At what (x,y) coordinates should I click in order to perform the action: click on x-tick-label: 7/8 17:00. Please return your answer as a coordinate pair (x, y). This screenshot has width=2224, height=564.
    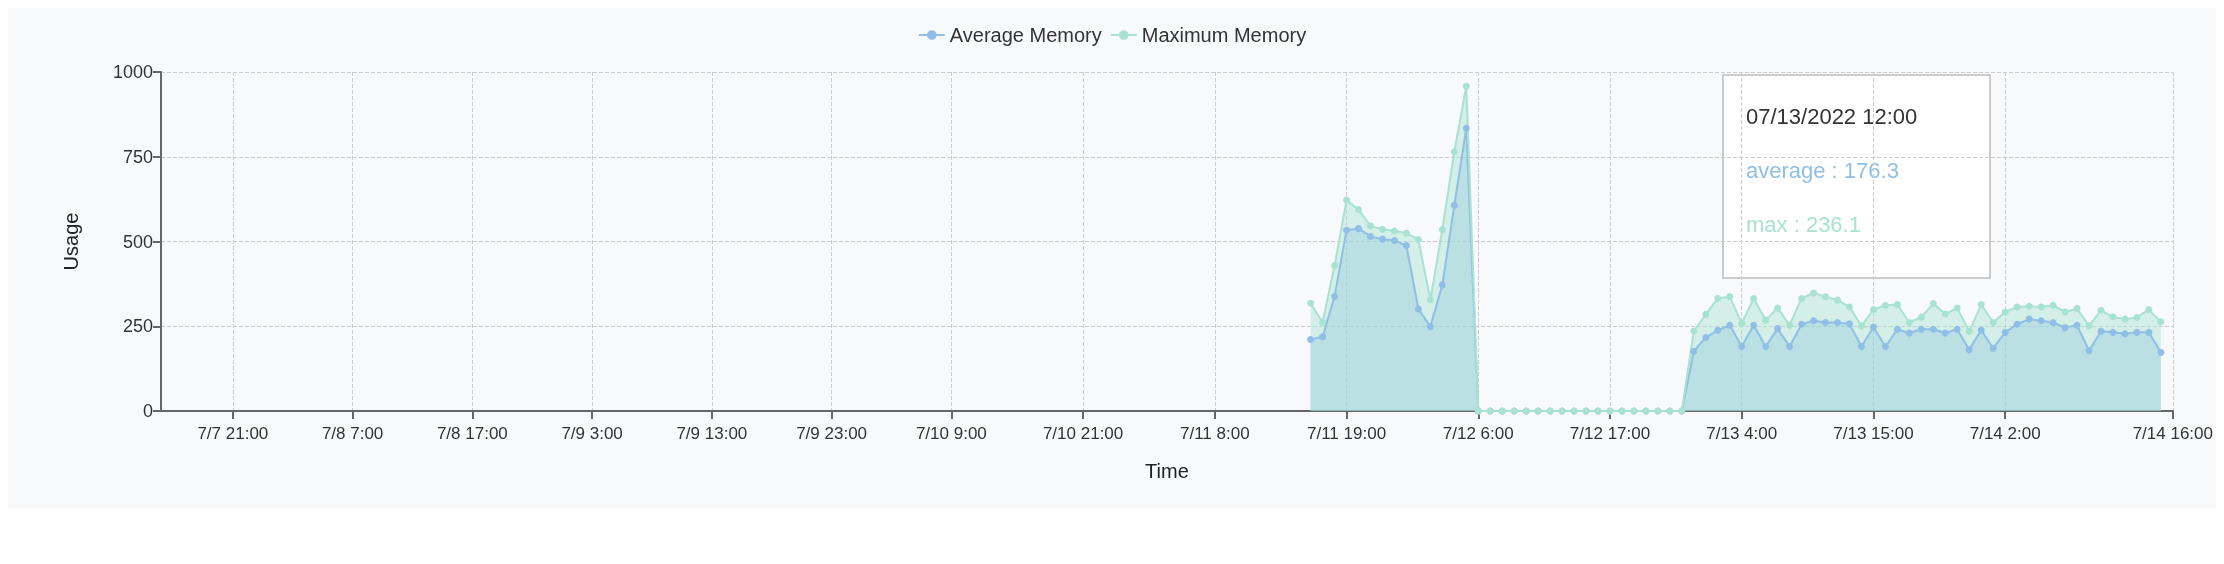
    Looking at the image, I should click on (472, 433).